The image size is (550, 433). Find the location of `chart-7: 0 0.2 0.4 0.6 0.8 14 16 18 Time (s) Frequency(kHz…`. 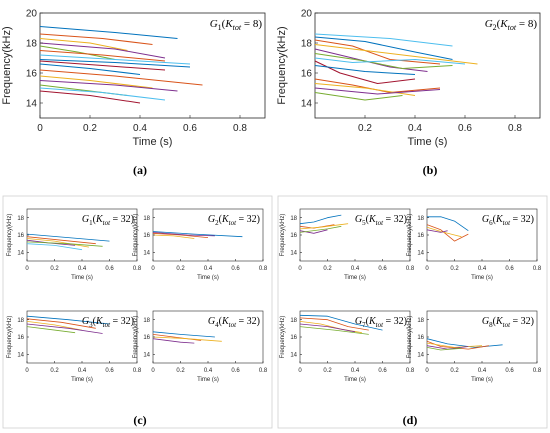

chart-7: 0 0.2 0.4 0.6 0.8 14 16 18 Time (s) Frequency(kHz… is located at coordinates (347, 244).